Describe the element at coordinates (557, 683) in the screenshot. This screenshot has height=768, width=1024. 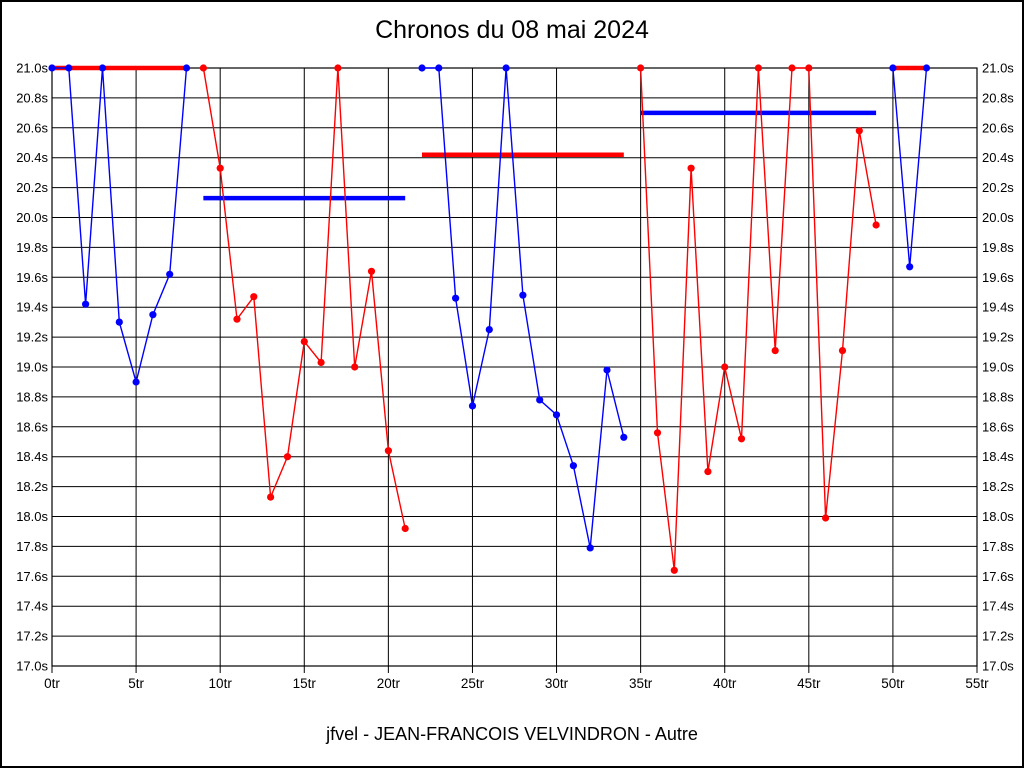
I see `x-axis-tick-label: 30tr` at that location.